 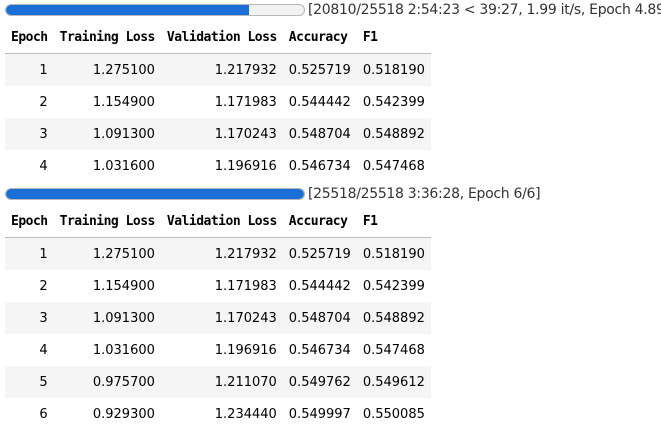 What do you see at coordinates (29, 382) in the screenshot?
I see `epoch-cell: 5` at bounding box center [29, 382].